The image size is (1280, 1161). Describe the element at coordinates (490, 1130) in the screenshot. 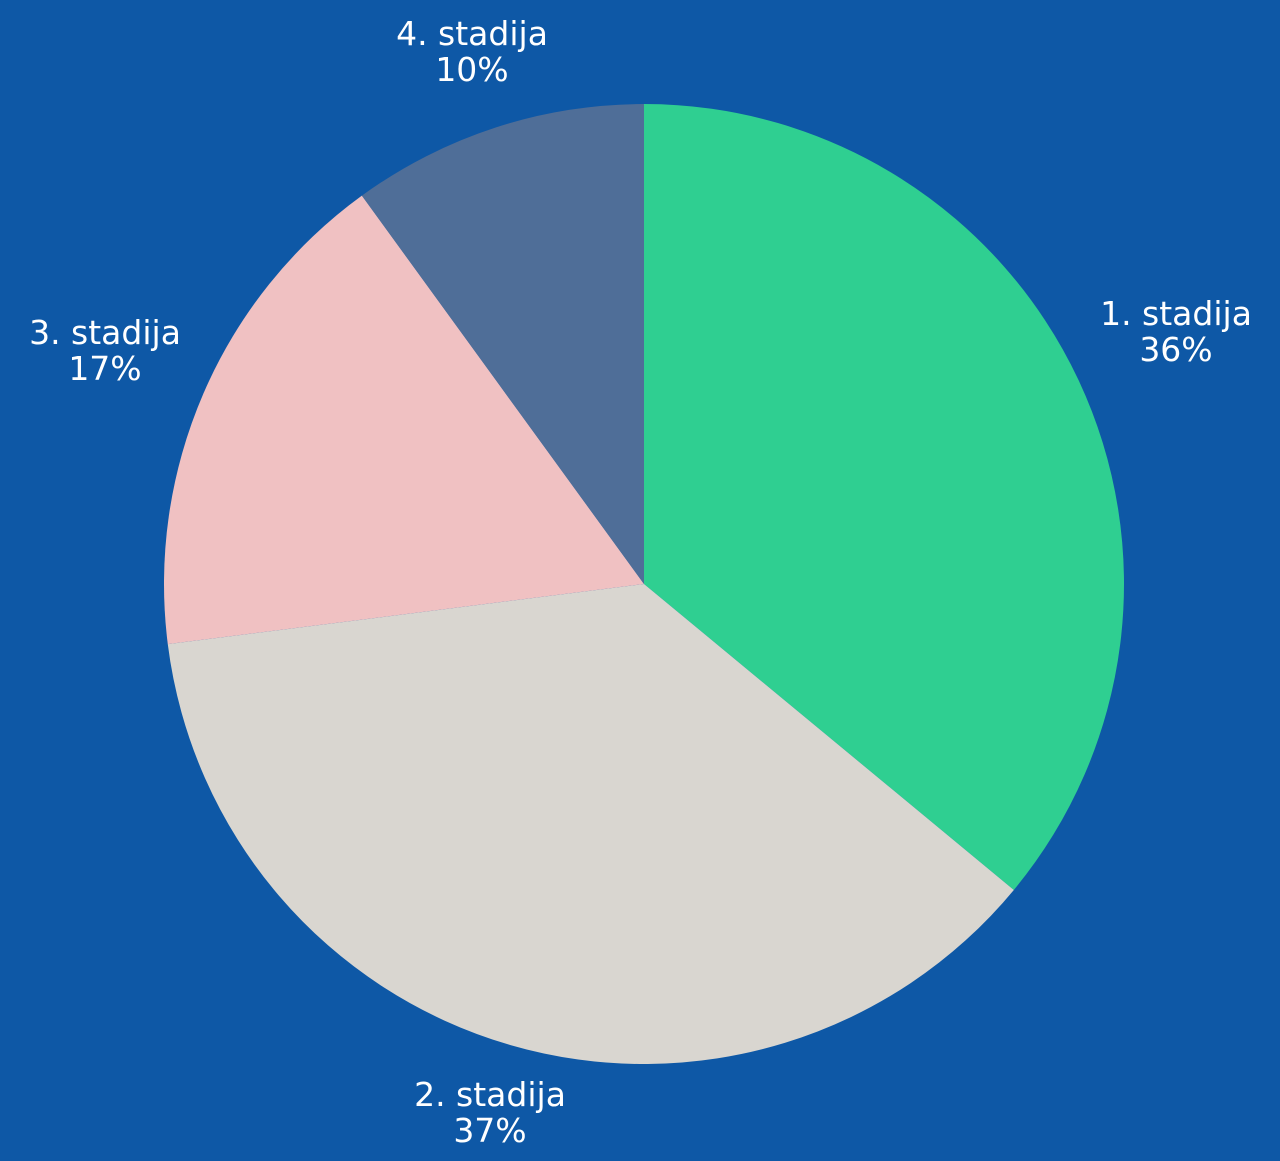

I see `slice-label-2-value: 37%` at that location.